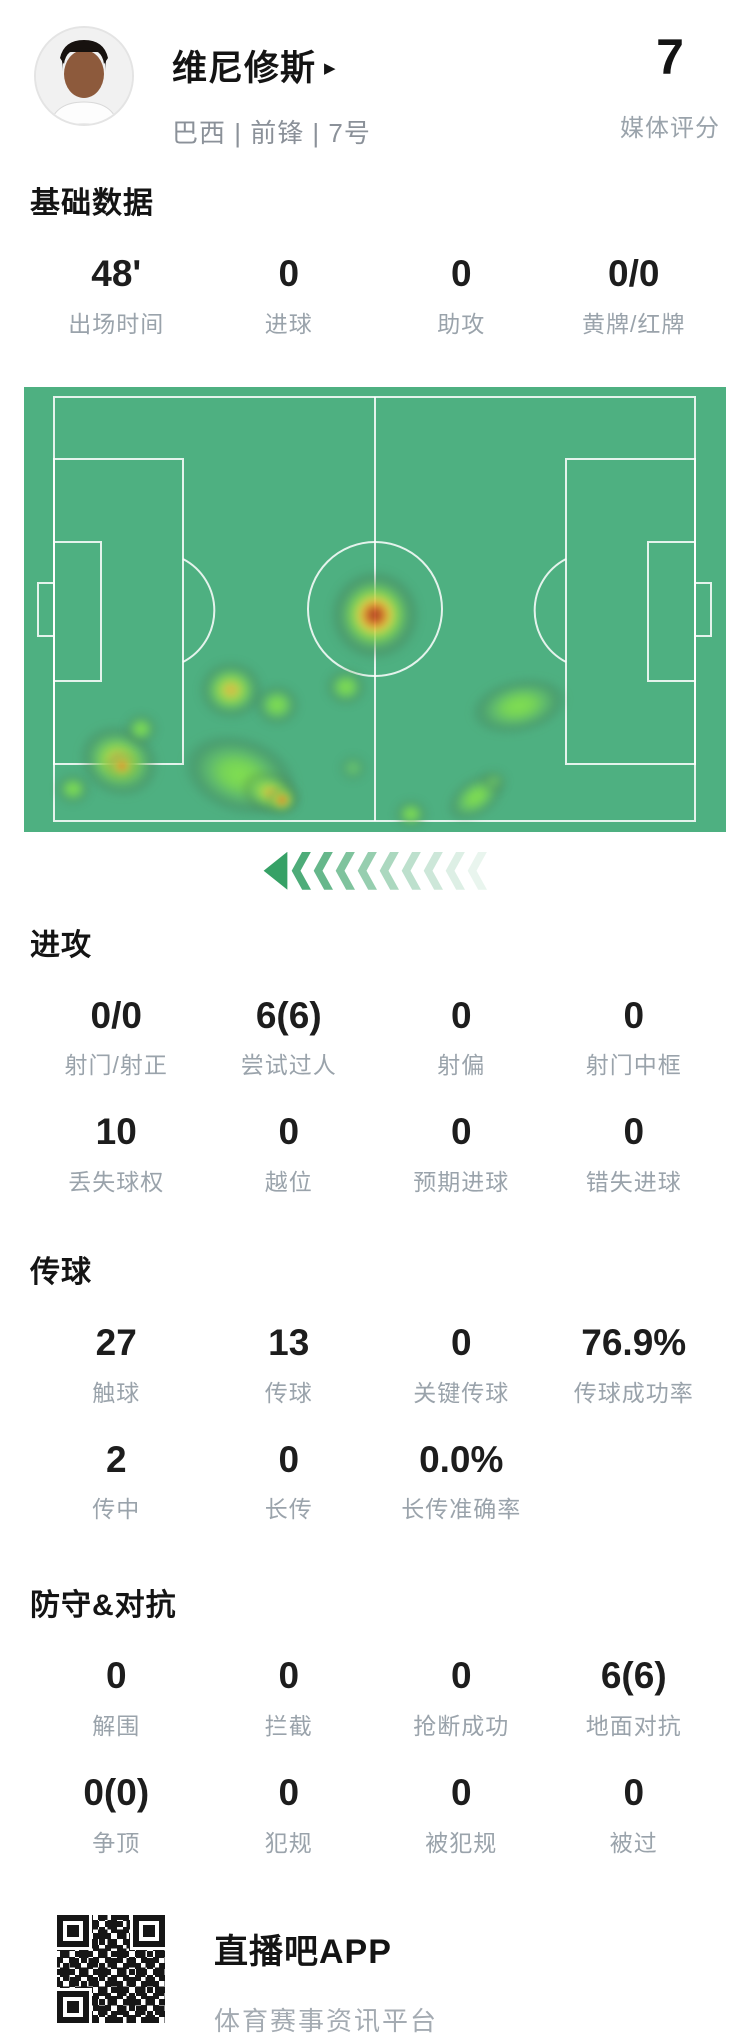 Image resolution: width=750 pixels, height=2038 pixels. What do you see at coordinates (461, 1509) in the screenshot?
I see `stat-label: 长传准确率` at bounding box center [461, 1509].